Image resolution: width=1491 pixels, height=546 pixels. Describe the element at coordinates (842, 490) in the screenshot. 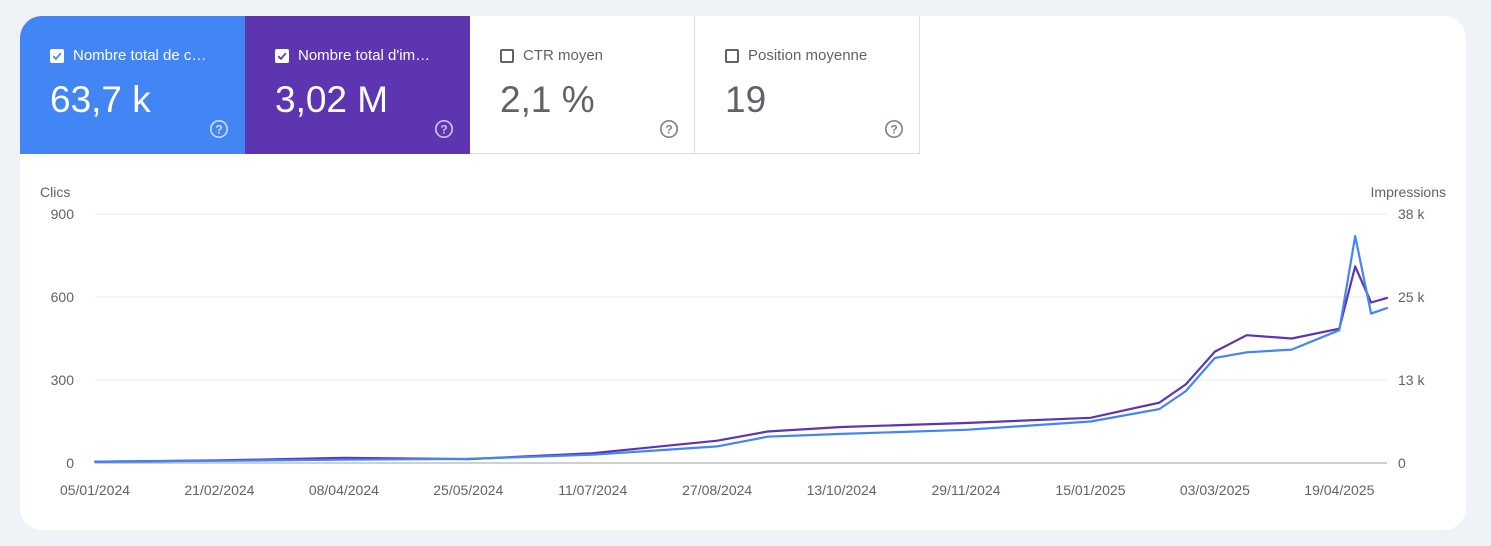

I see `x-tick-label: 13/10/2024` at that location.